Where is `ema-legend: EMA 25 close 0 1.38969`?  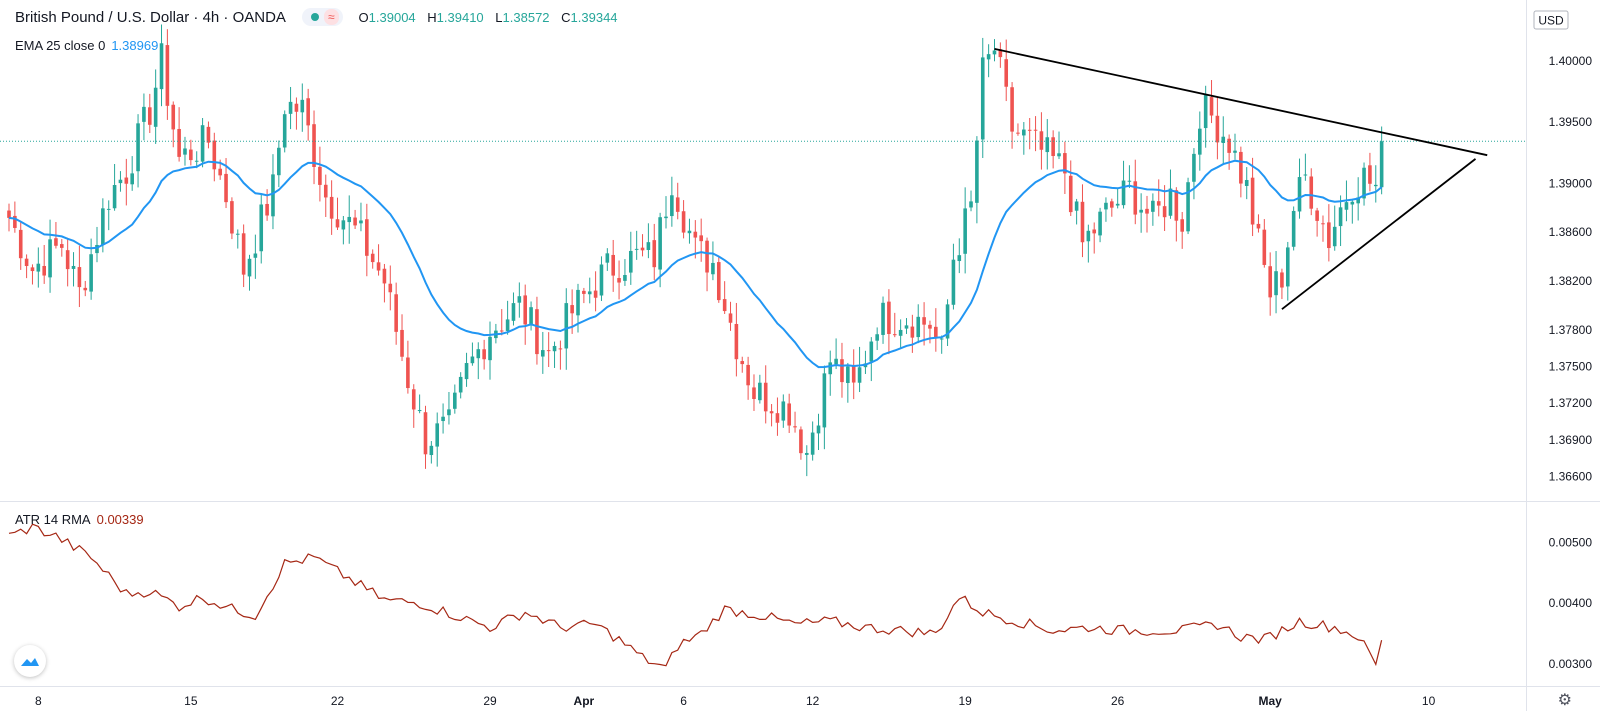 ema-legend: EMA 25 close 0 1.38969 is located at coordinates (86, 45).